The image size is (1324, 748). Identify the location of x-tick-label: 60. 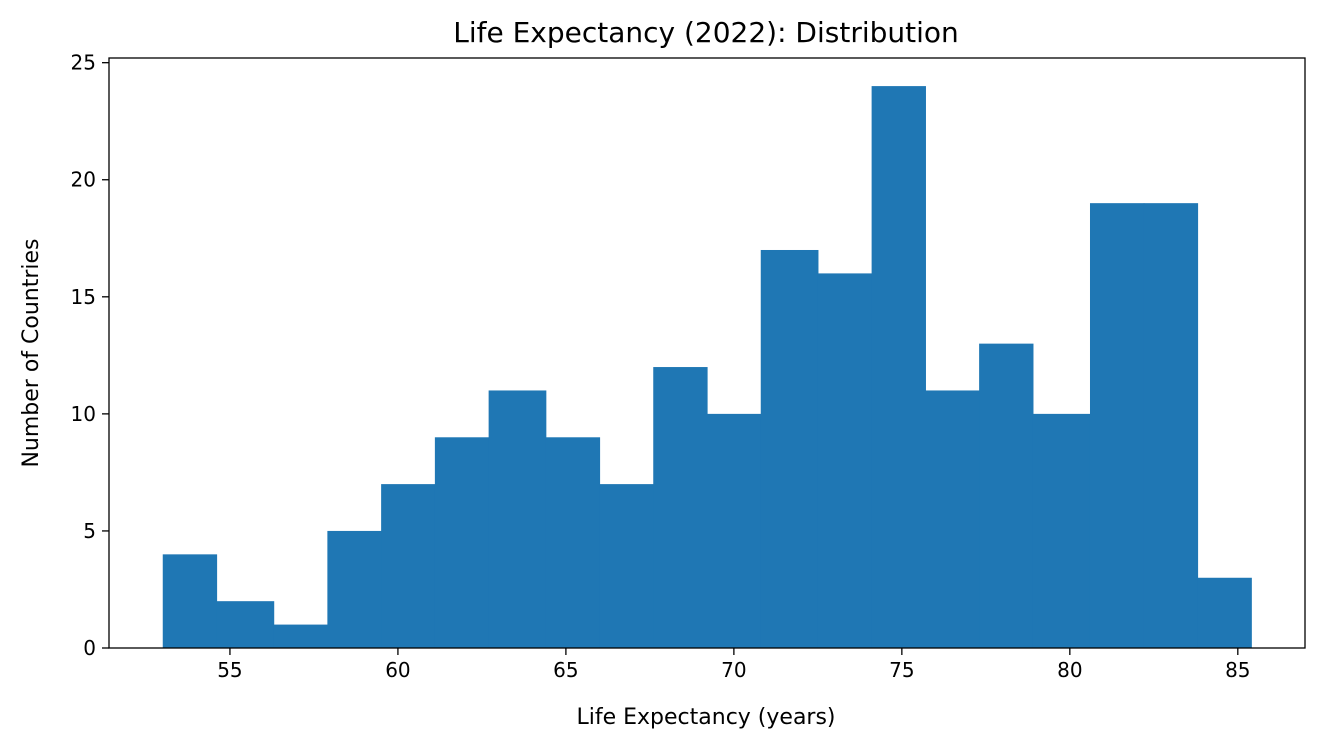
(397, 670).